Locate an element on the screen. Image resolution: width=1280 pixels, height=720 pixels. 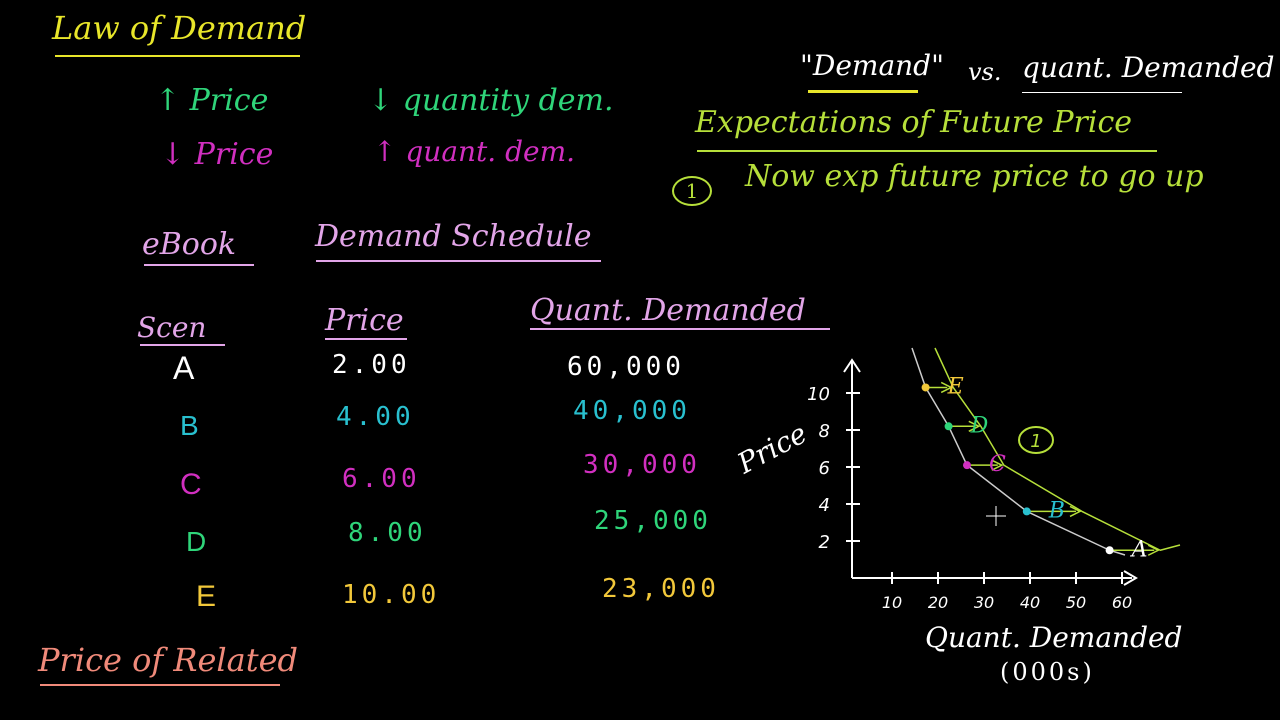
row-e-scen: E is located at coordinates (206, 596).